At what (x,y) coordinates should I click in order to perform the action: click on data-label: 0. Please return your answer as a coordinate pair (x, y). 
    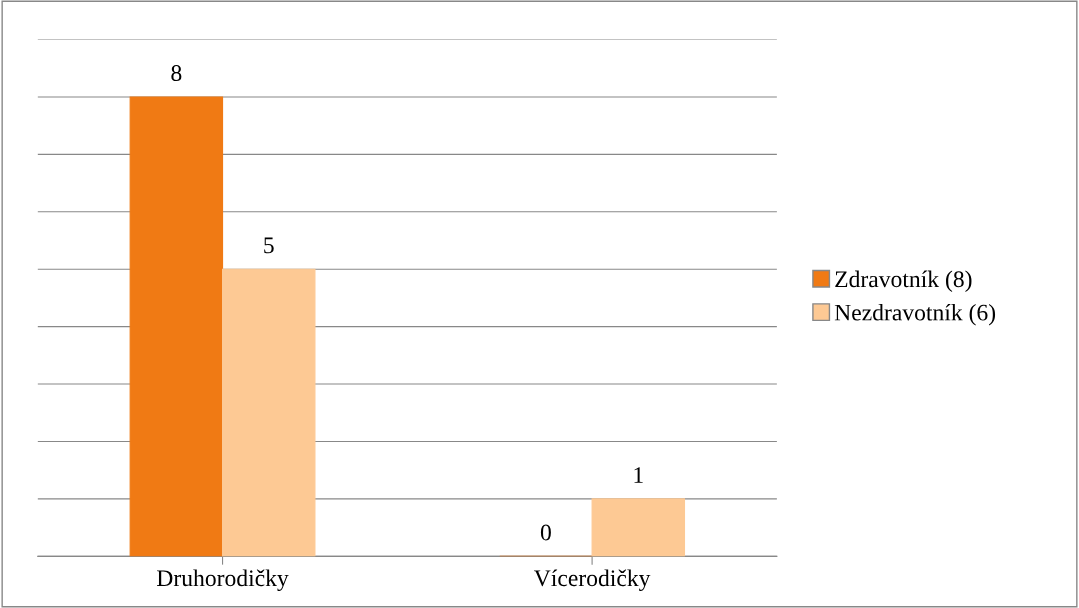
    Looking at the image, I should click on (545, 532).